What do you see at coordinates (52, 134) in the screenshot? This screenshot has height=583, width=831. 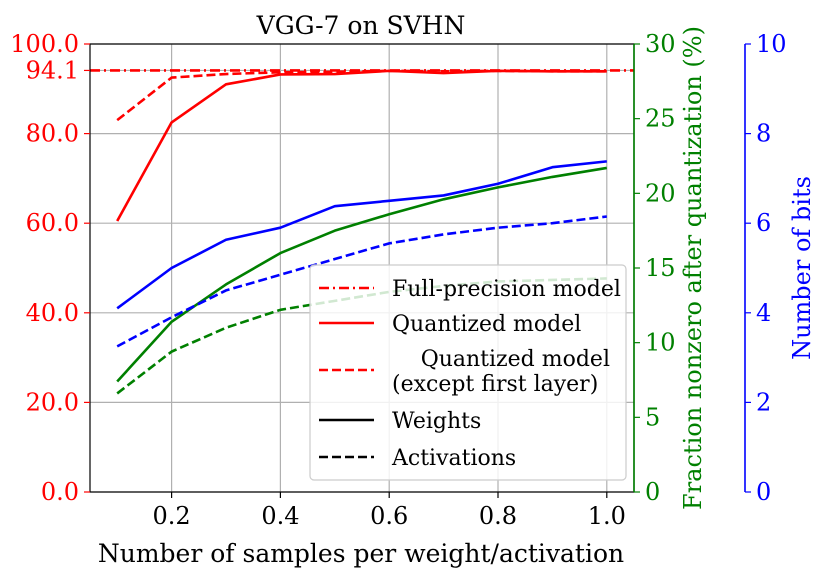 I see `y-left-tick-label: 80.0` at bounding box center [52, 134].